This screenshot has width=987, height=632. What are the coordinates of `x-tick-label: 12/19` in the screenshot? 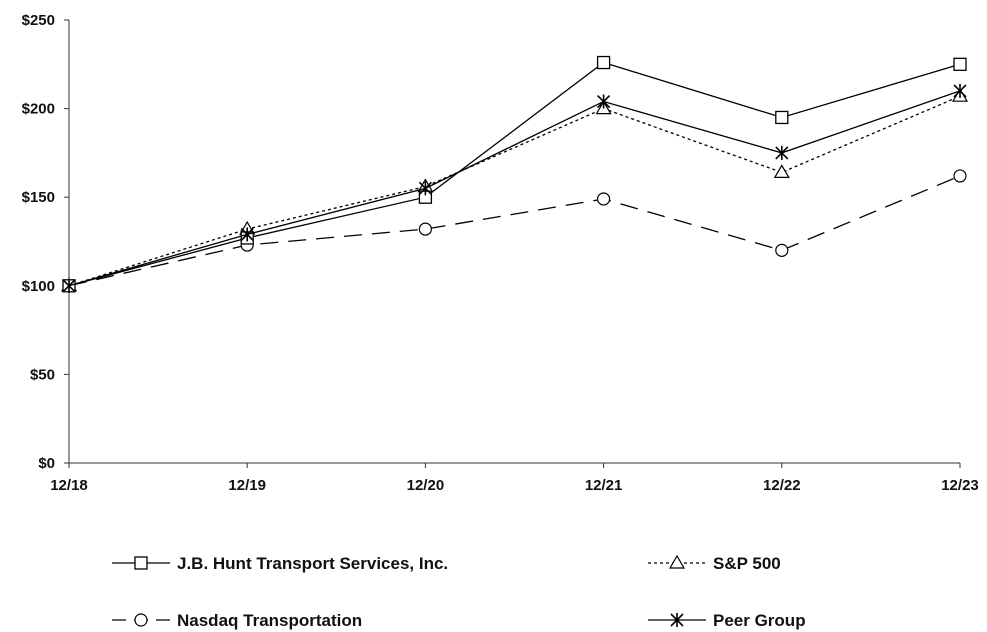 It's located at (247, 485).